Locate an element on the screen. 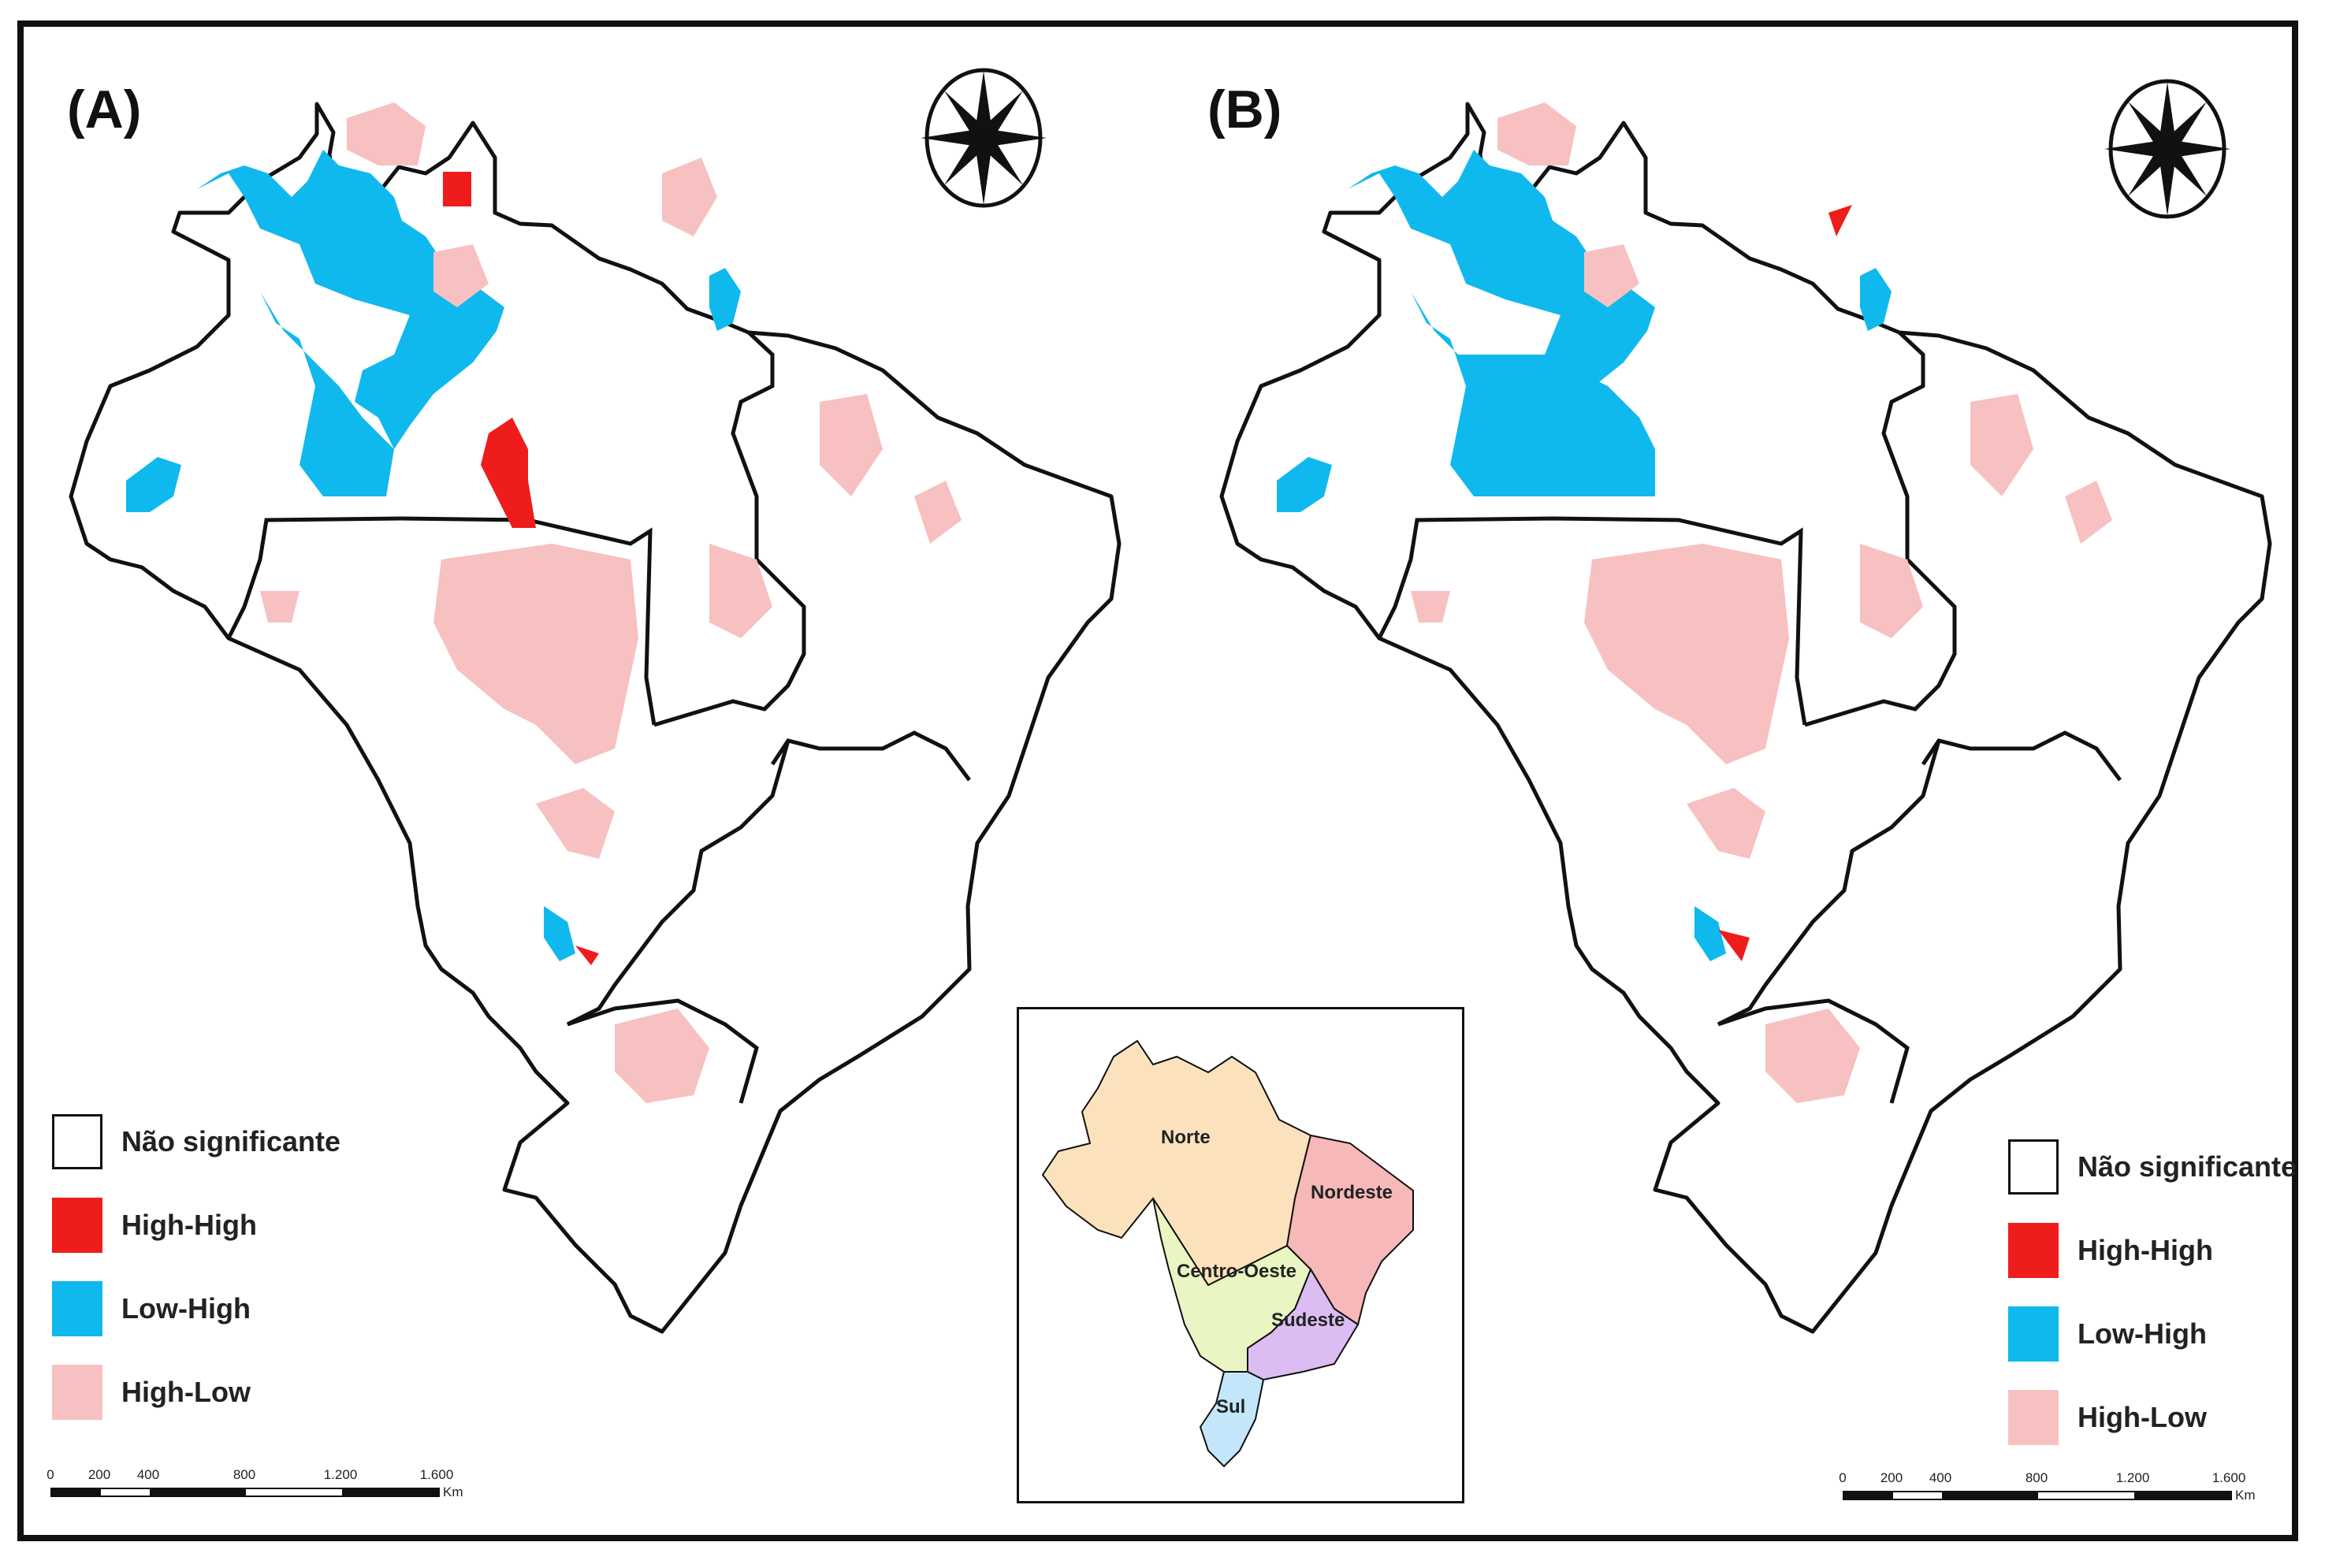  inset-label-nordeste: Nordeste is located at coordinates (1352, 1192).